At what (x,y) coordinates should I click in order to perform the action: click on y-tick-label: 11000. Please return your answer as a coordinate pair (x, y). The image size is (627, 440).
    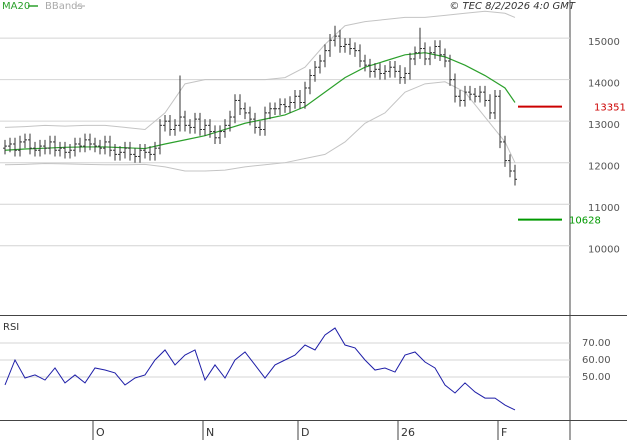
    Looking at the image, I should click on (604, 208).